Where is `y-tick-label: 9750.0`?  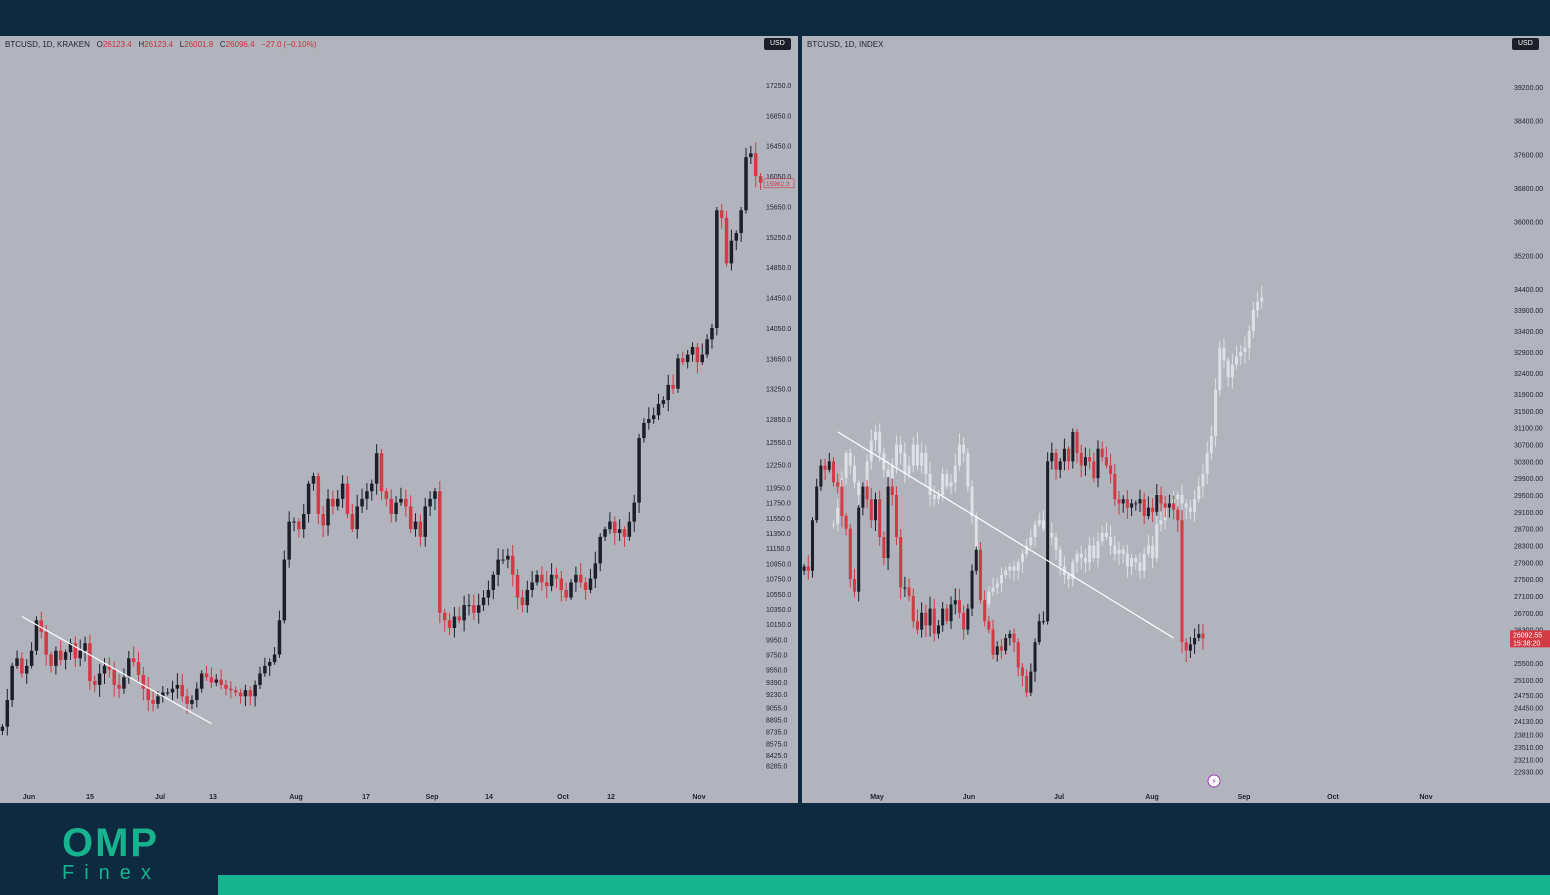 y-tick-label: 9750.0 is located at coordinates (777, 656).